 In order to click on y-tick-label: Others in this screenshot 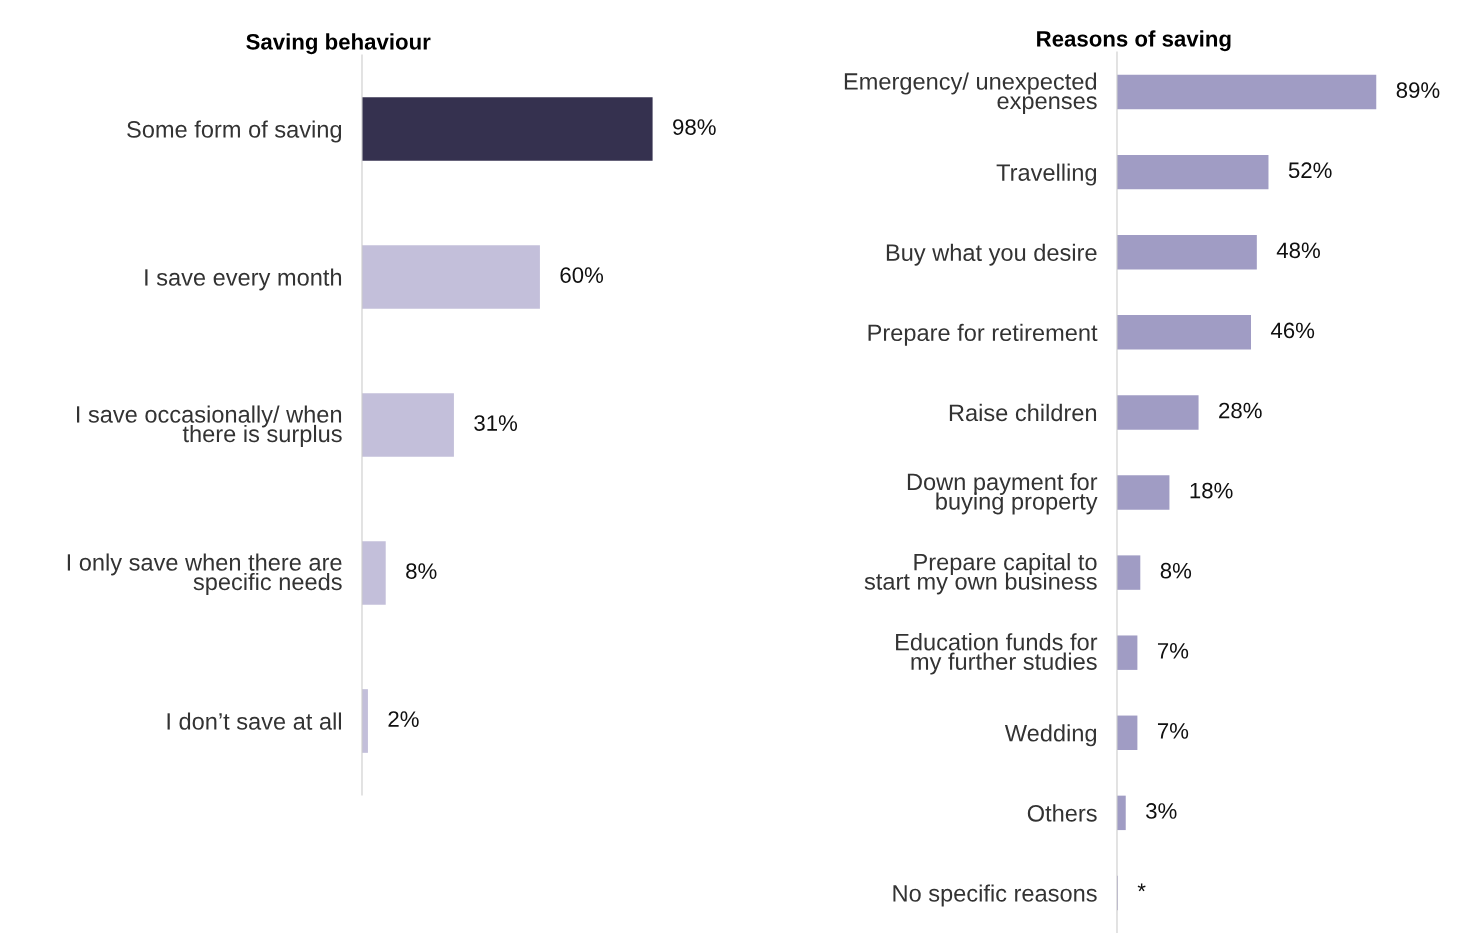, I will do `click(1062, 813)`.